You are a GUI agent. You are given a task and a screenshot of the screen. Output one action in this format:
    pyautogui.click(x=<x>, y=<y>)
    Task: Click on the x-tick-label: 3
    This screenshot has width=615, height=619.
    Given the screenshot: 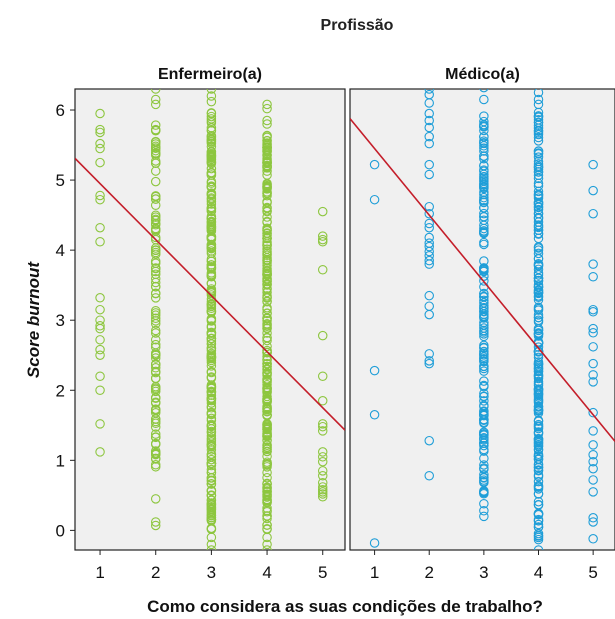 What is the action you would take?
    pyautogui.click(x=483, y=572)
    